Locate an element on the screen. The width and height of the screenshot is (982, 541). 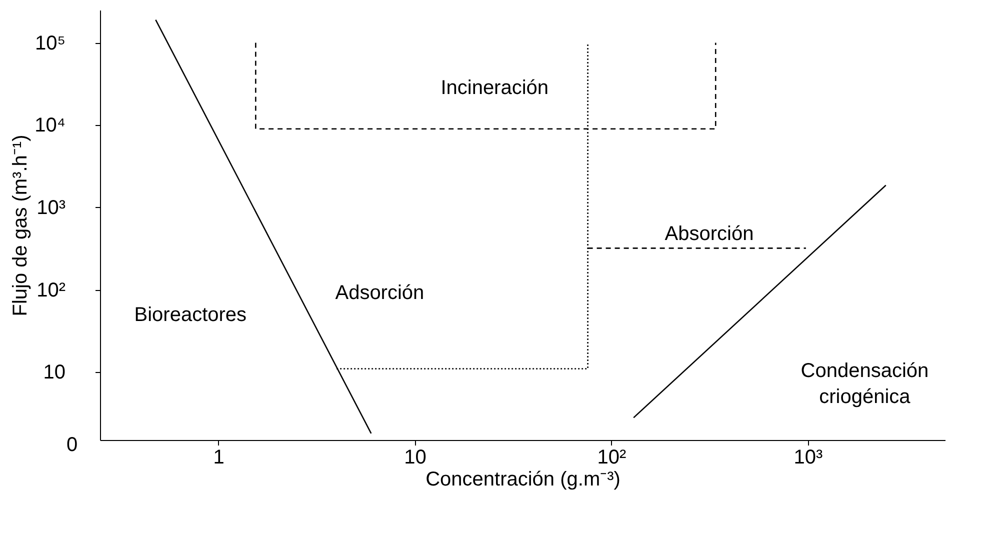
y-tick-label: 10² is located at coordinates (51, 290).